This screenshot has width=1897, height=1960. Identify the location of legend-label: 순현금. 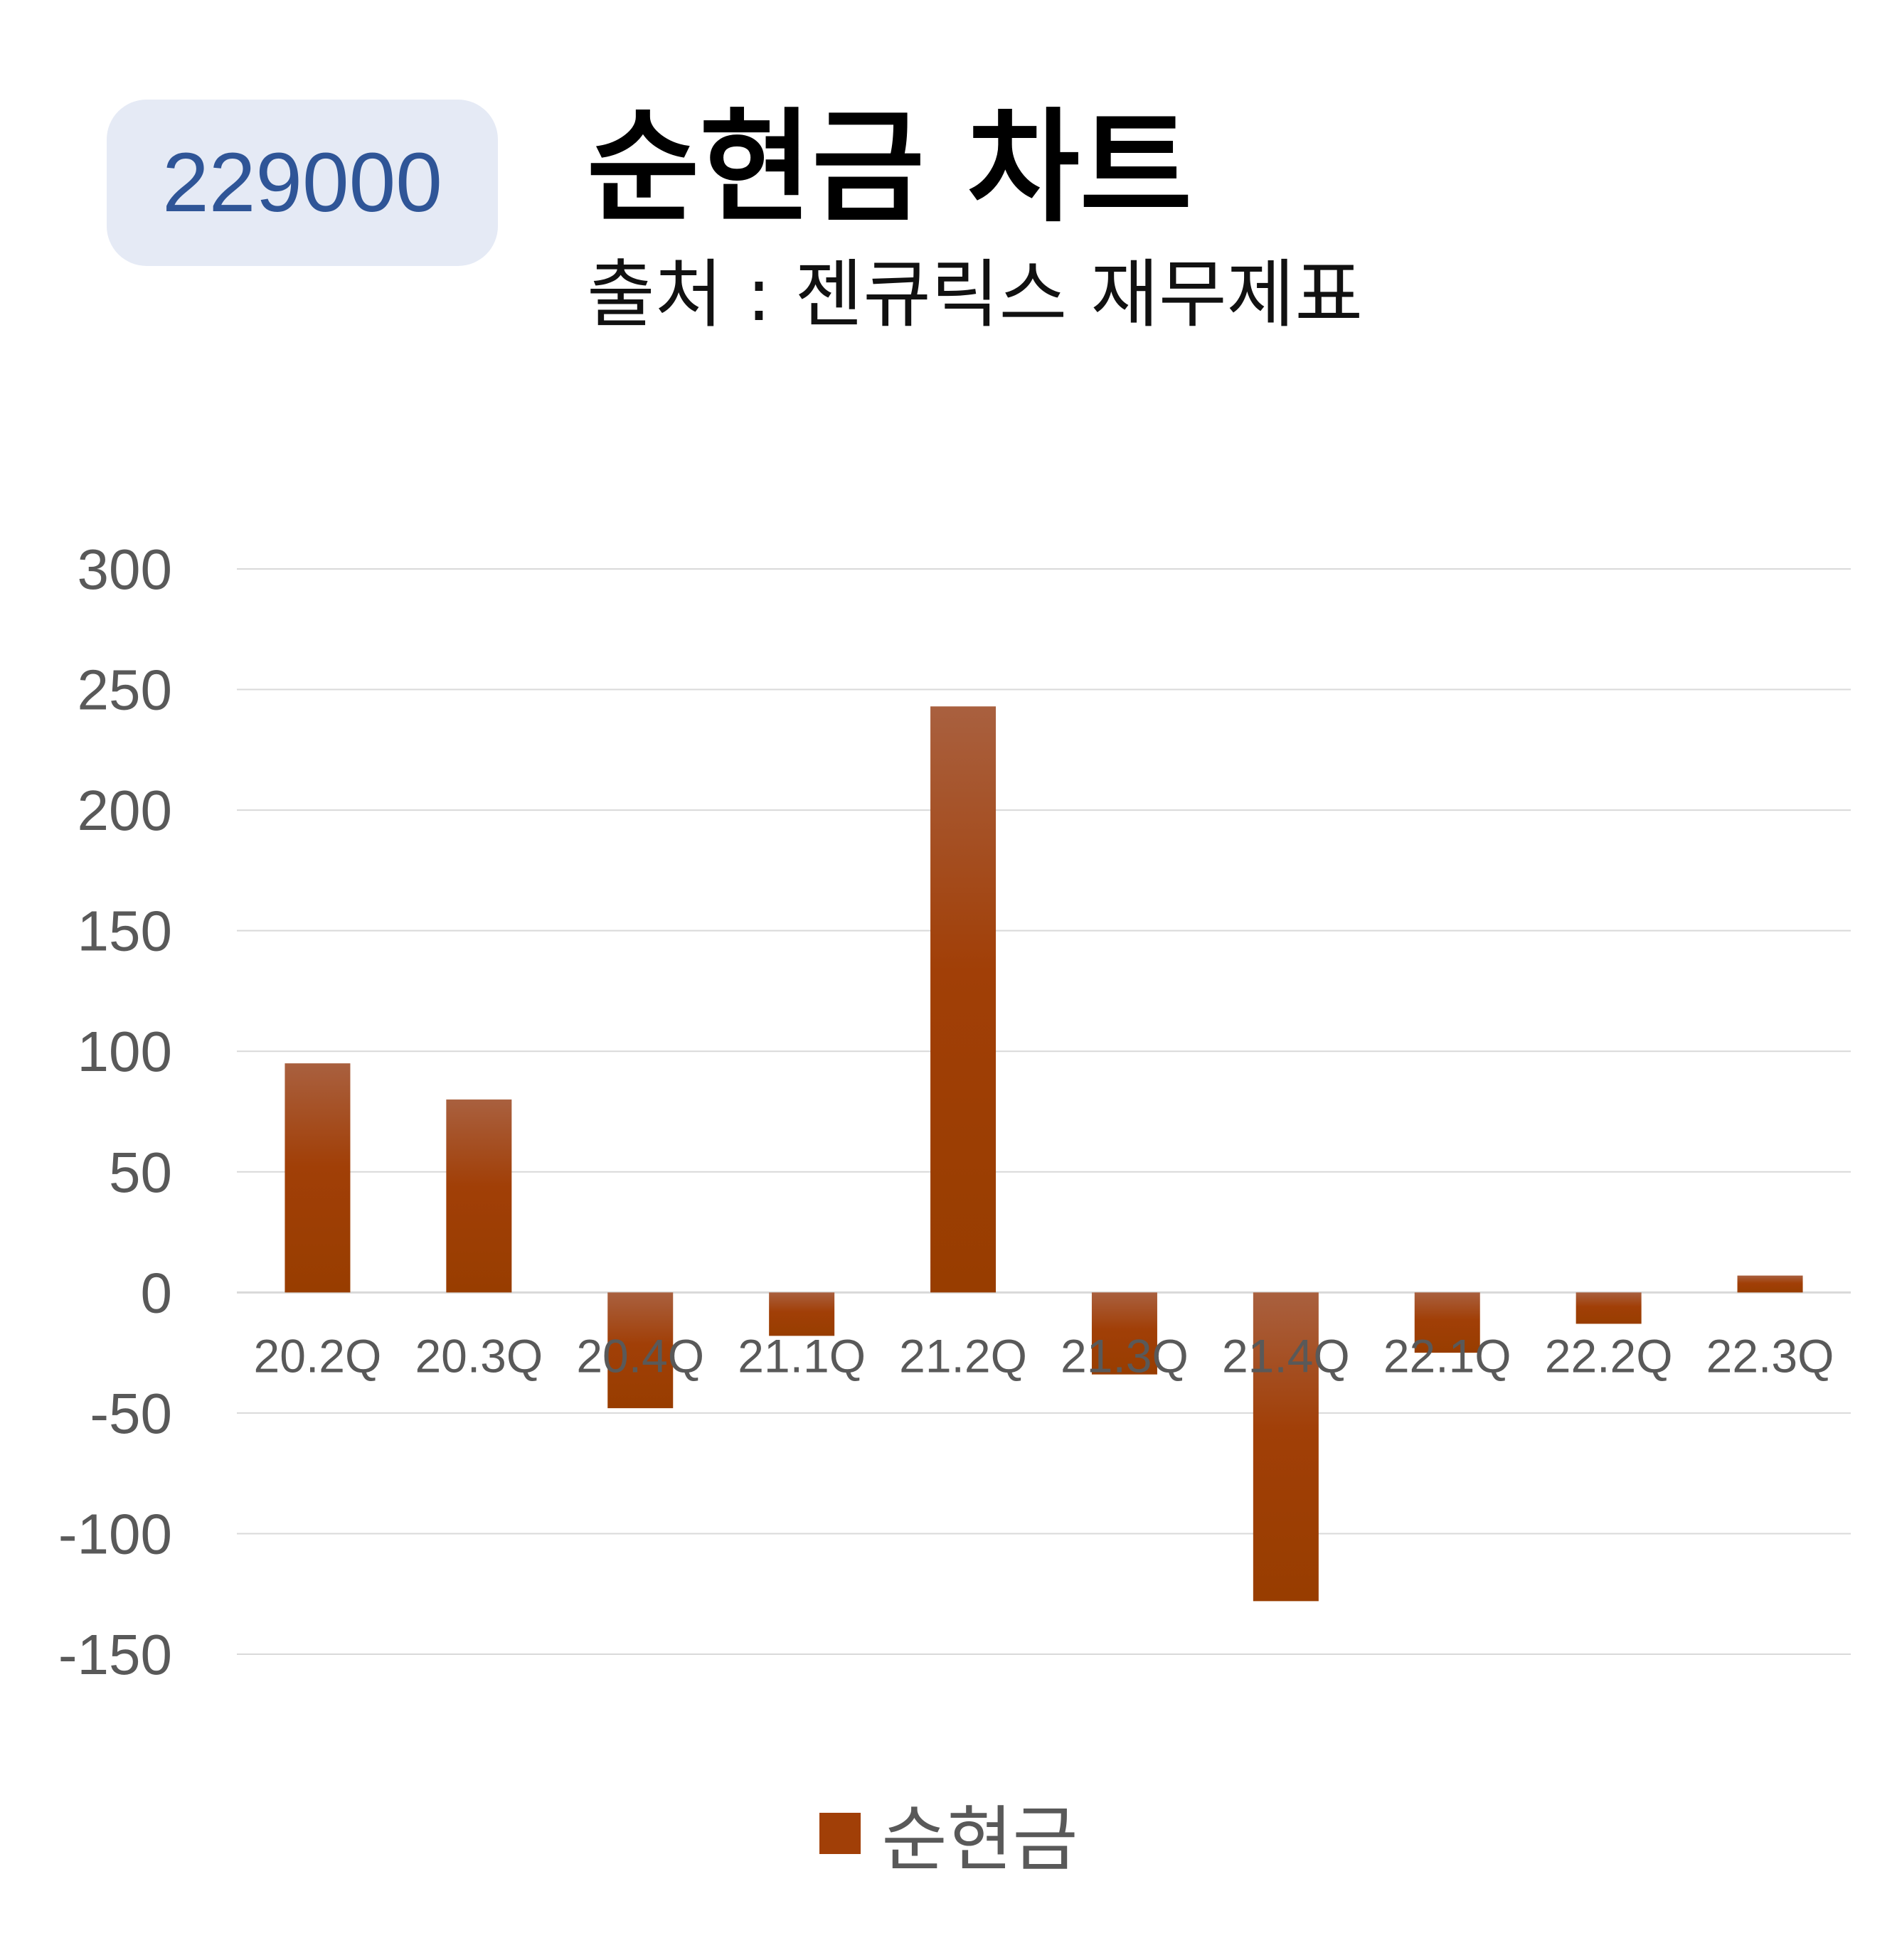
(979, 1839).